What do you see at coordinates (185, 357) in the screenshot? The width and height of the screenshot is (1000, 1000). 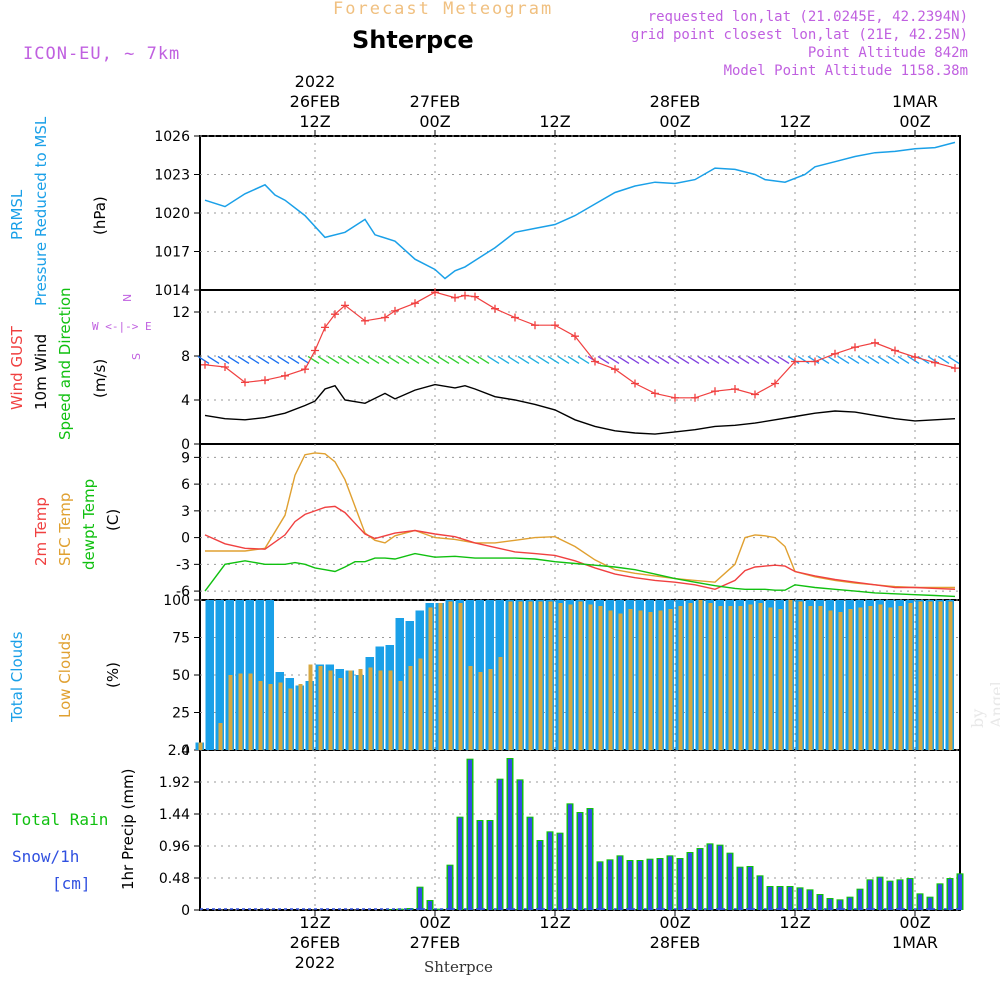 I see `y-tick-label: 8` at bounding box center [185, 357].